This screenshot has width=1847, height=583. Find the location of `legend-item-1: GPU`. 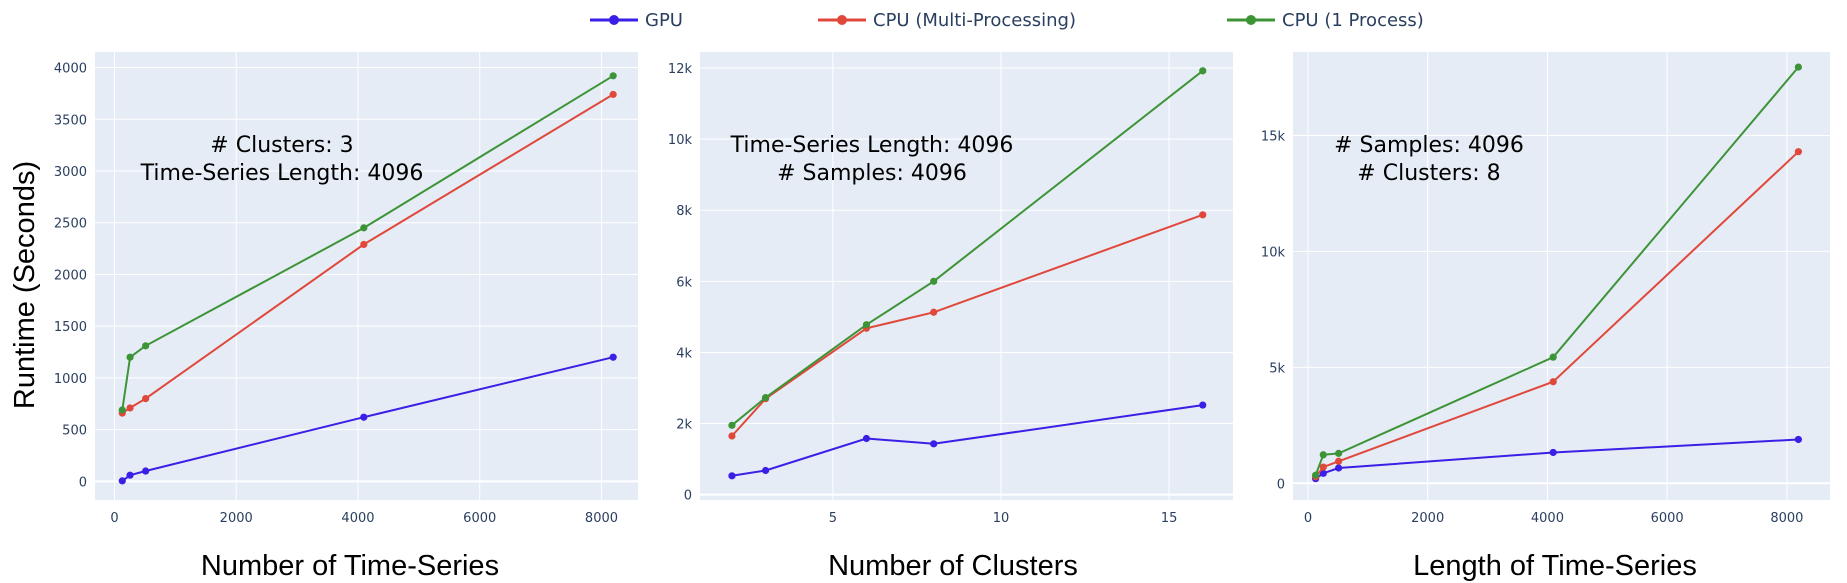

legend-item-1: GPU is located at coordinates (636, 20).